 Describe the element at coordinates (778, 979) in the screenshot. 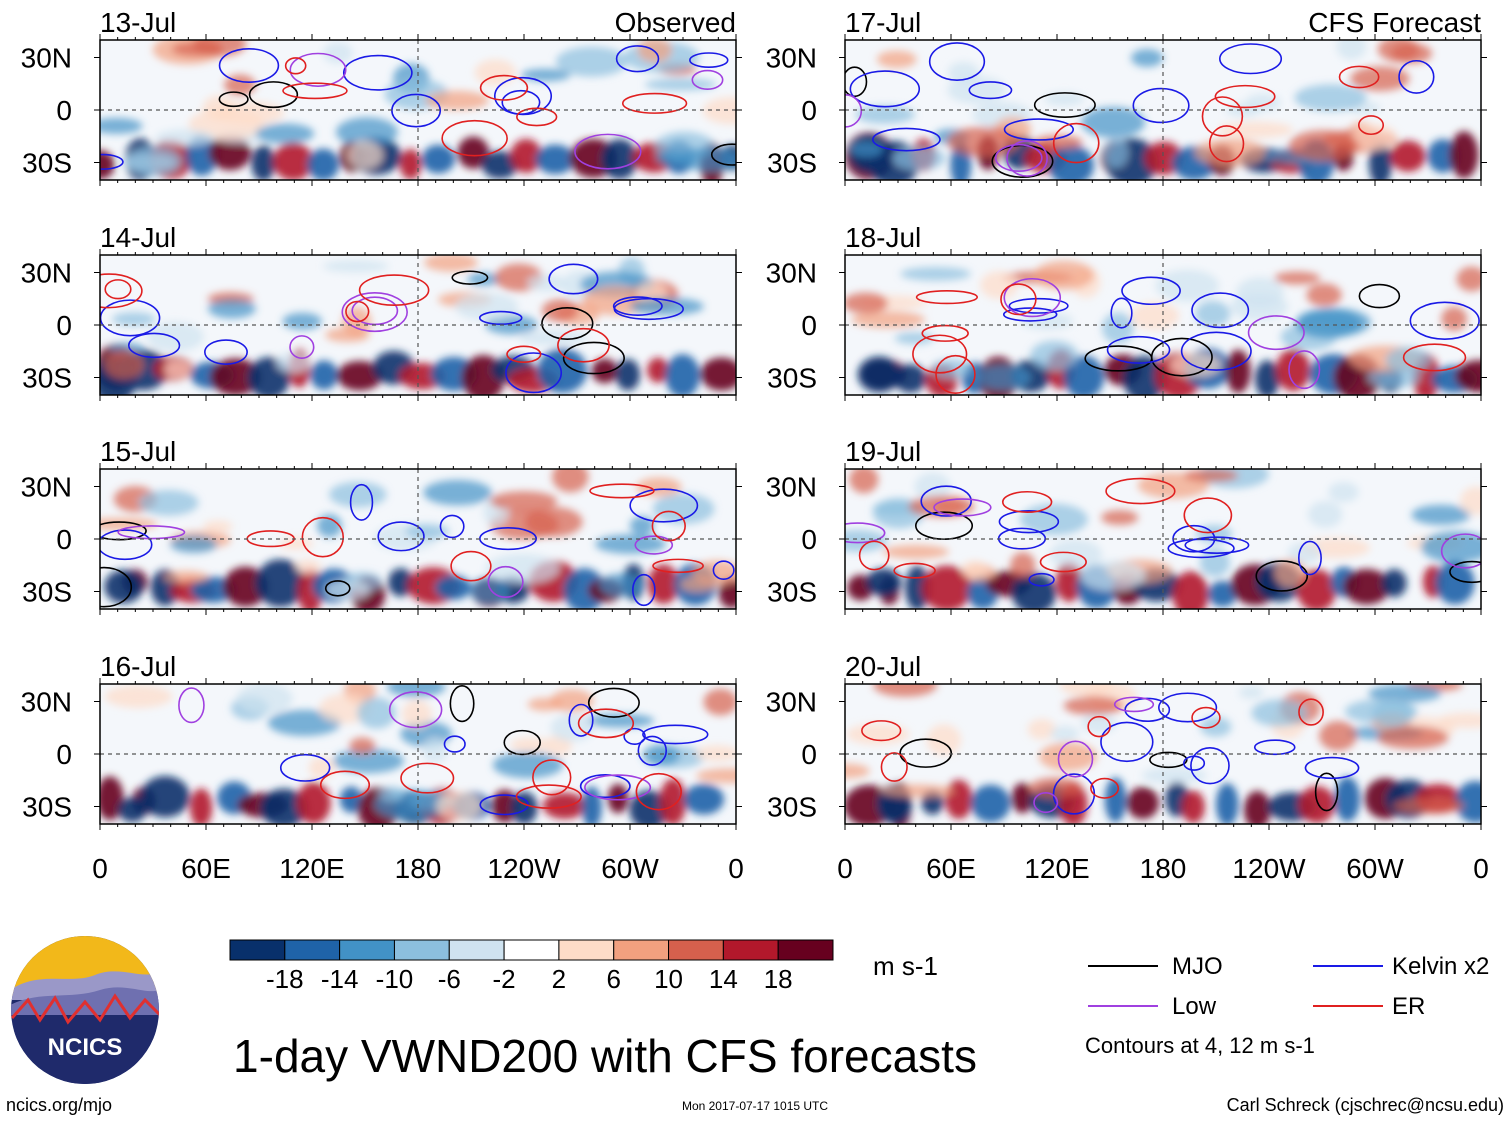

I see `colorbar-tick-label: 18` at that location.